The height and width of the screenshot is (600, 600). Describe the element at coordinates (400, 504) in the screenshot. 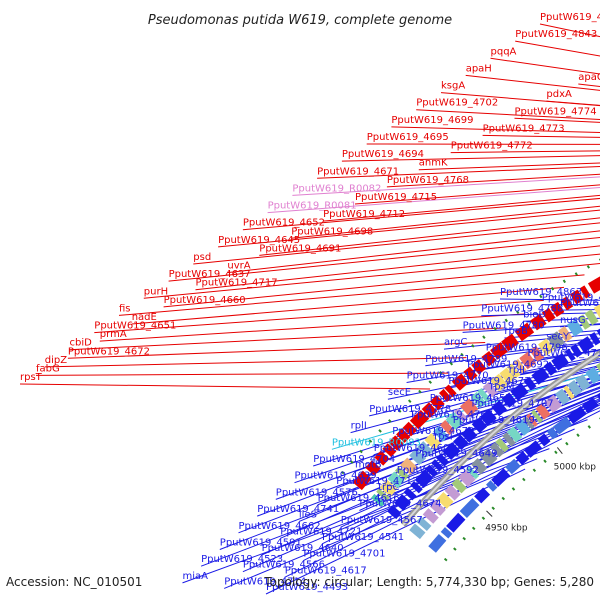

I see `gene-label: PputW619_4674` at that location.